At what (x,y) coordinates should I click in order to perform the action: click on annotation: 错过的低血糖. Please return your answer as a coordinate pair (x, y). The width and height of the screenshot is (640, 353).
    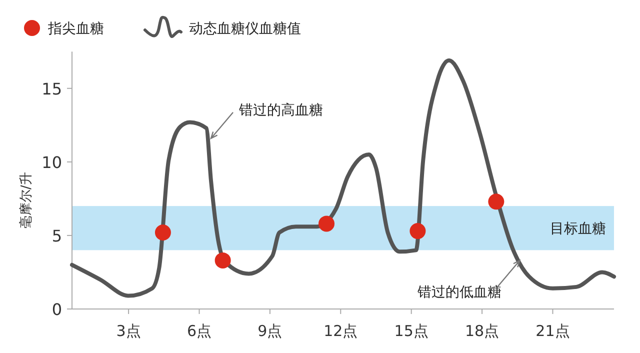
    Looking at the image, I should click on (459, 292).